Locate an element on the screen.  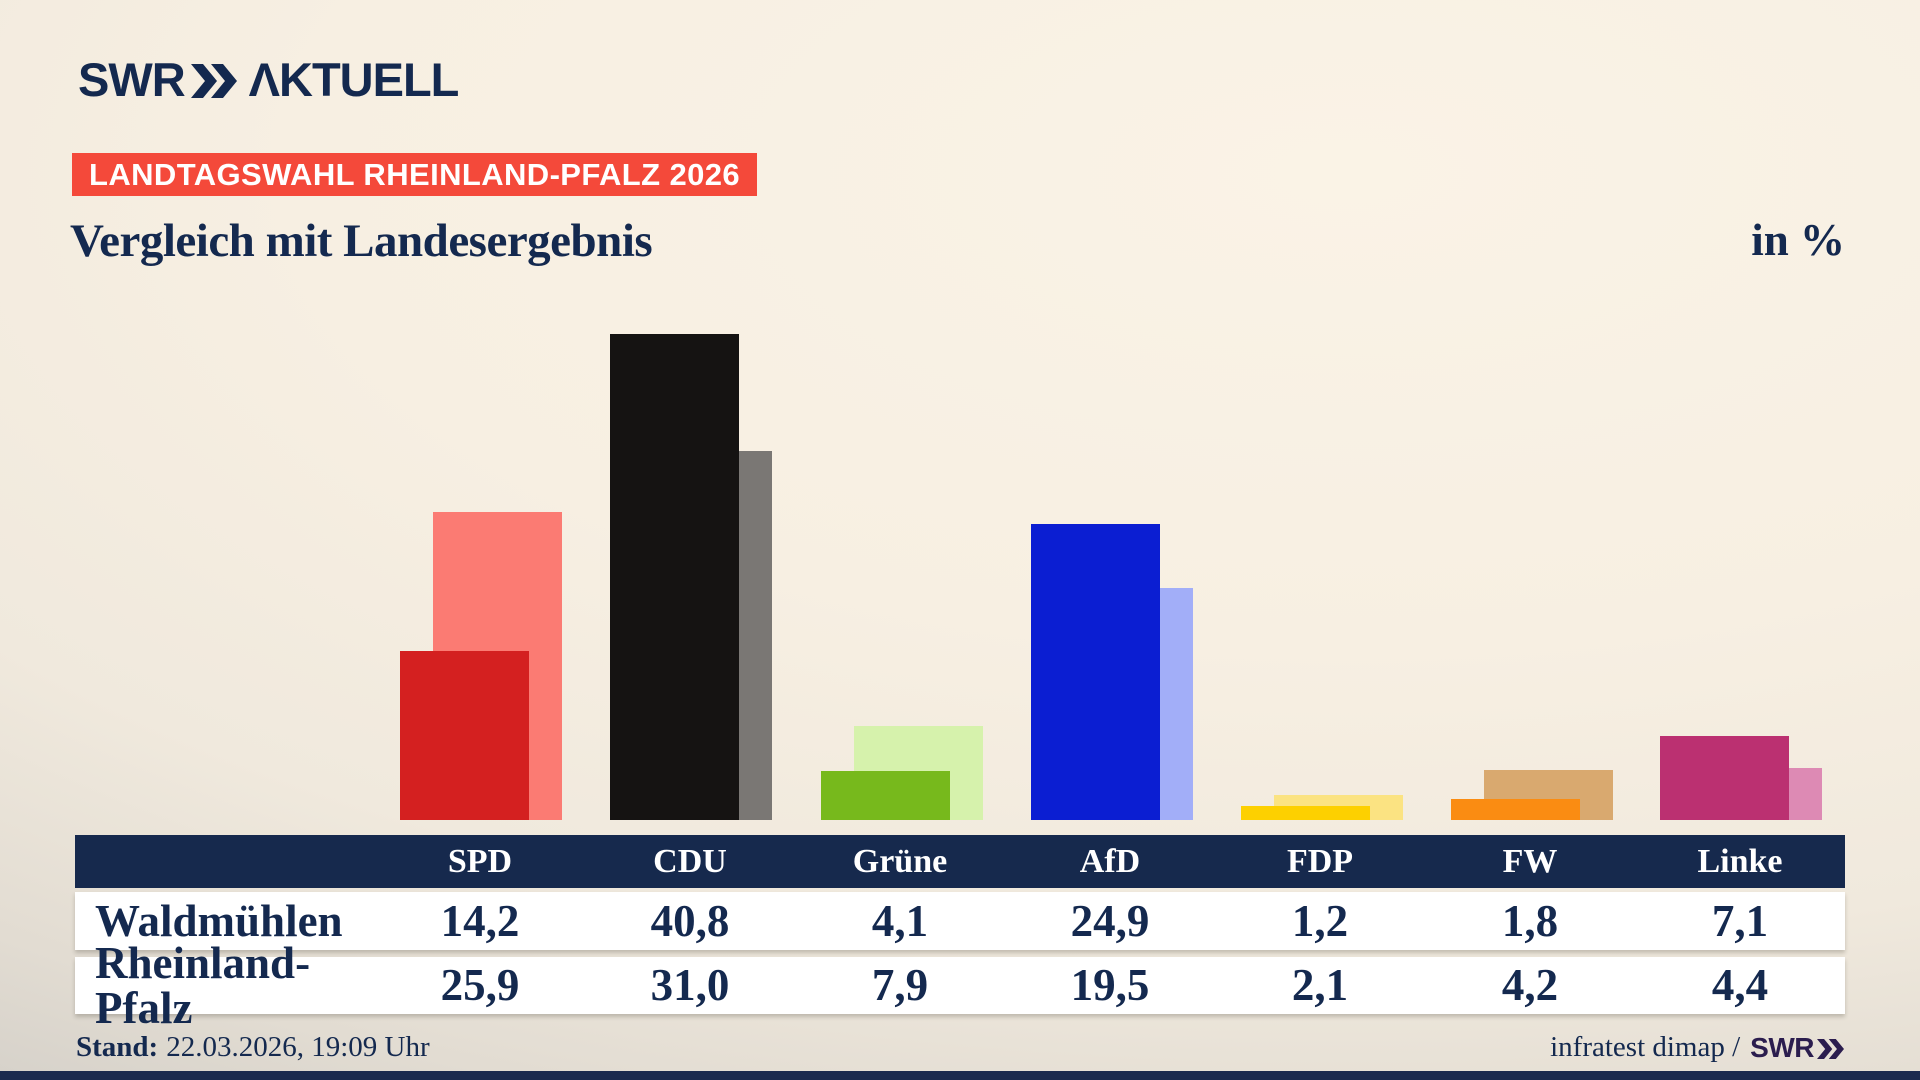
table-cell: 1,2 is located at coordinates (1320, 920).